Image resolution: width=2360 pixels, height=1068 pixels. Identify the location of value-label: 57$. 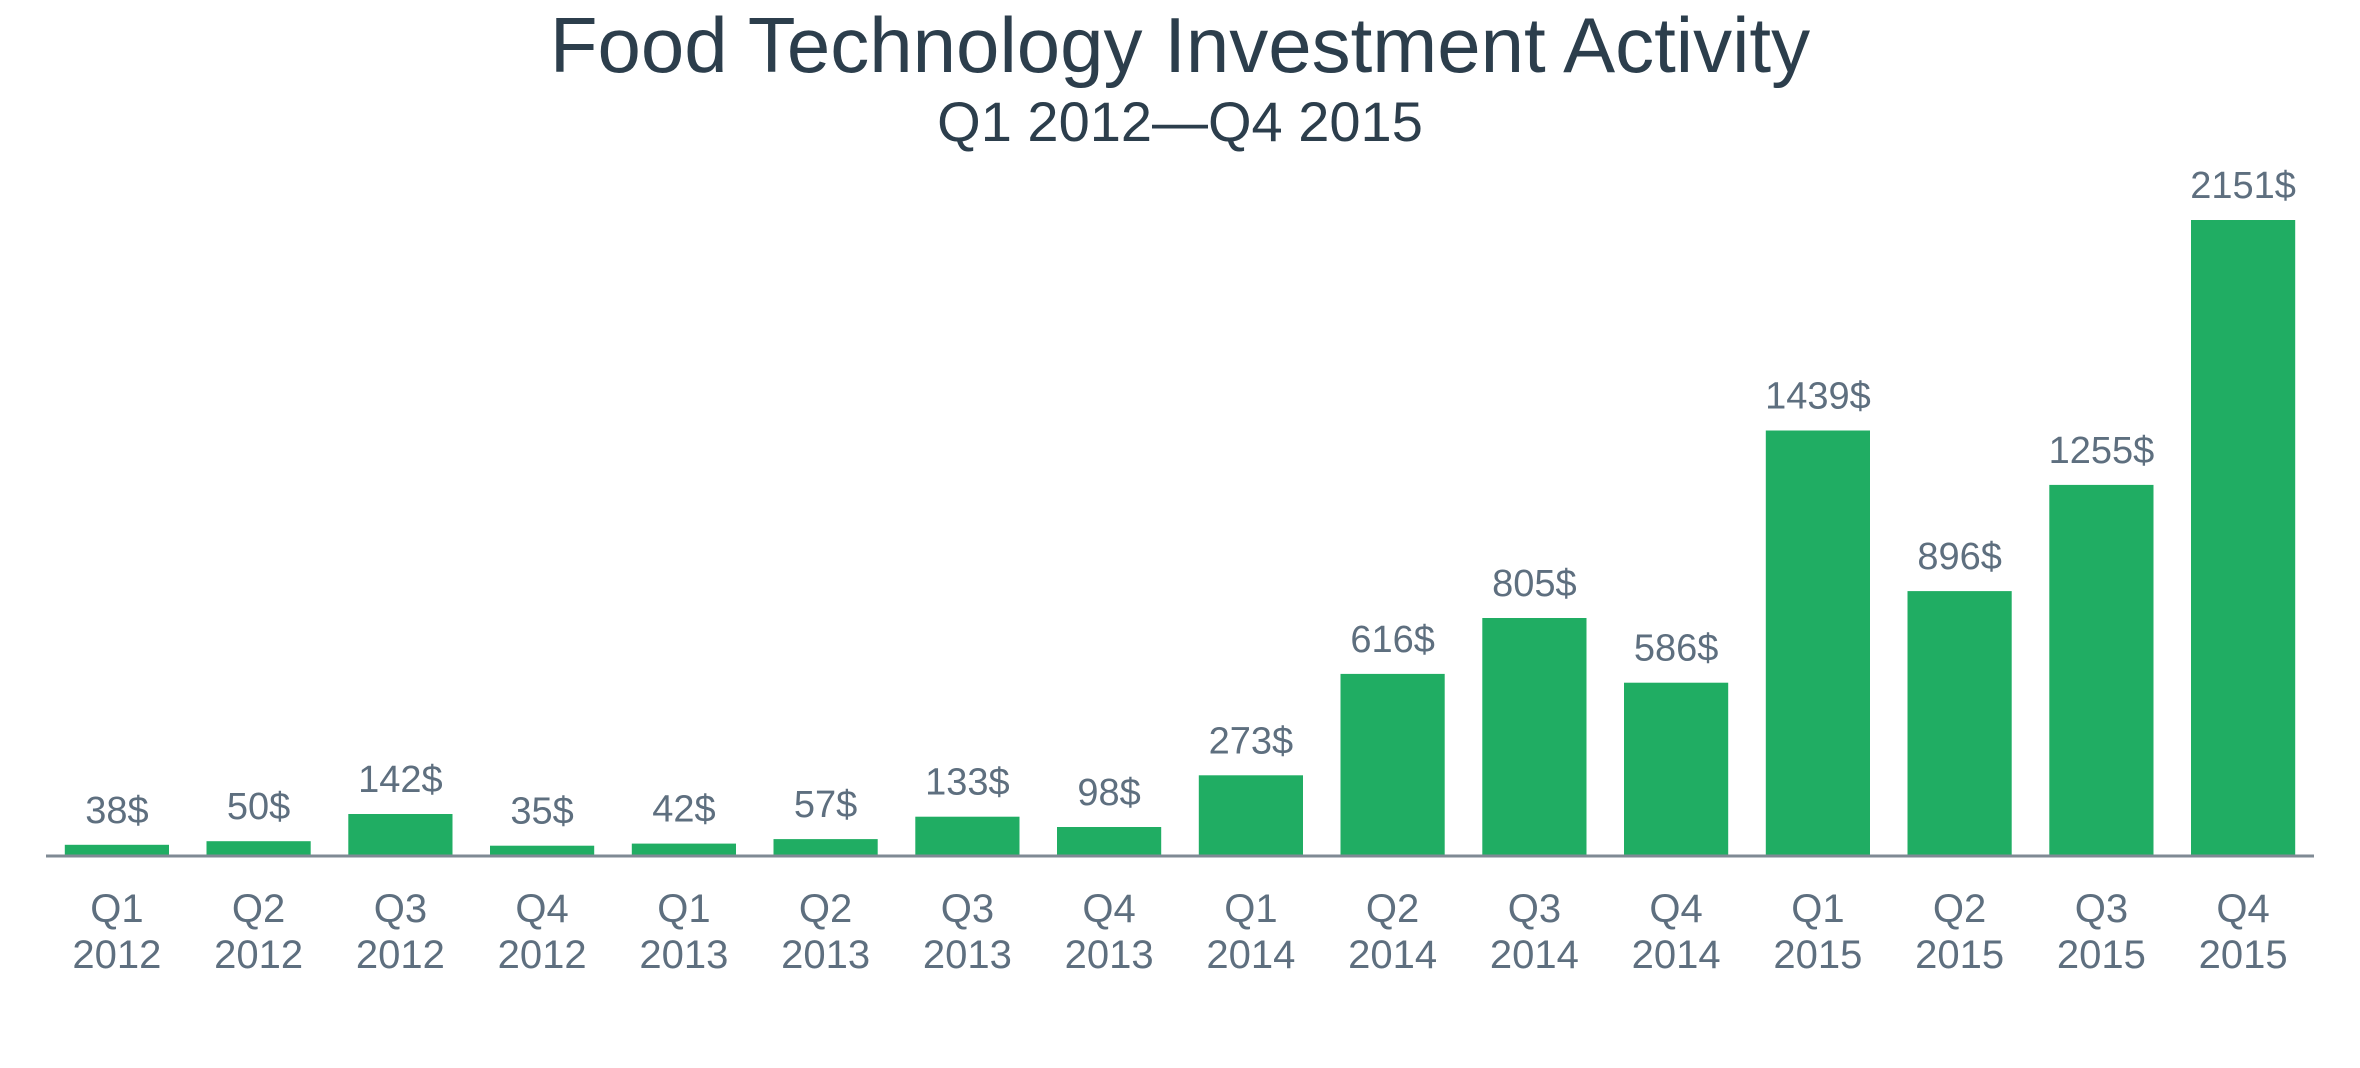
(825, 805).